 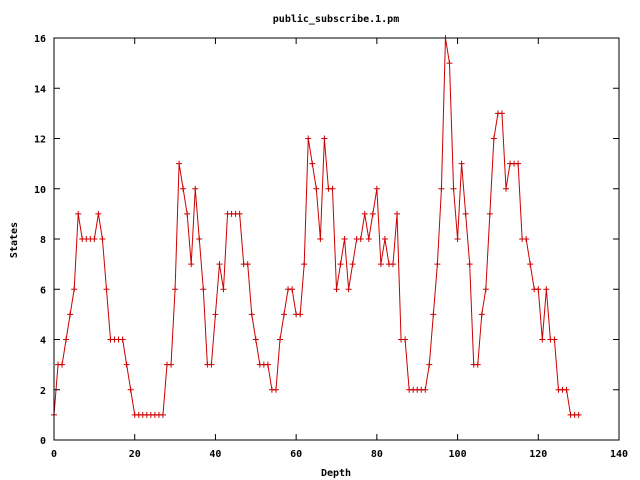 What do you see at coordinates (43, 240) in the screenshot?
I see `y-tick-label: 8` at bounding box center [43, 240].